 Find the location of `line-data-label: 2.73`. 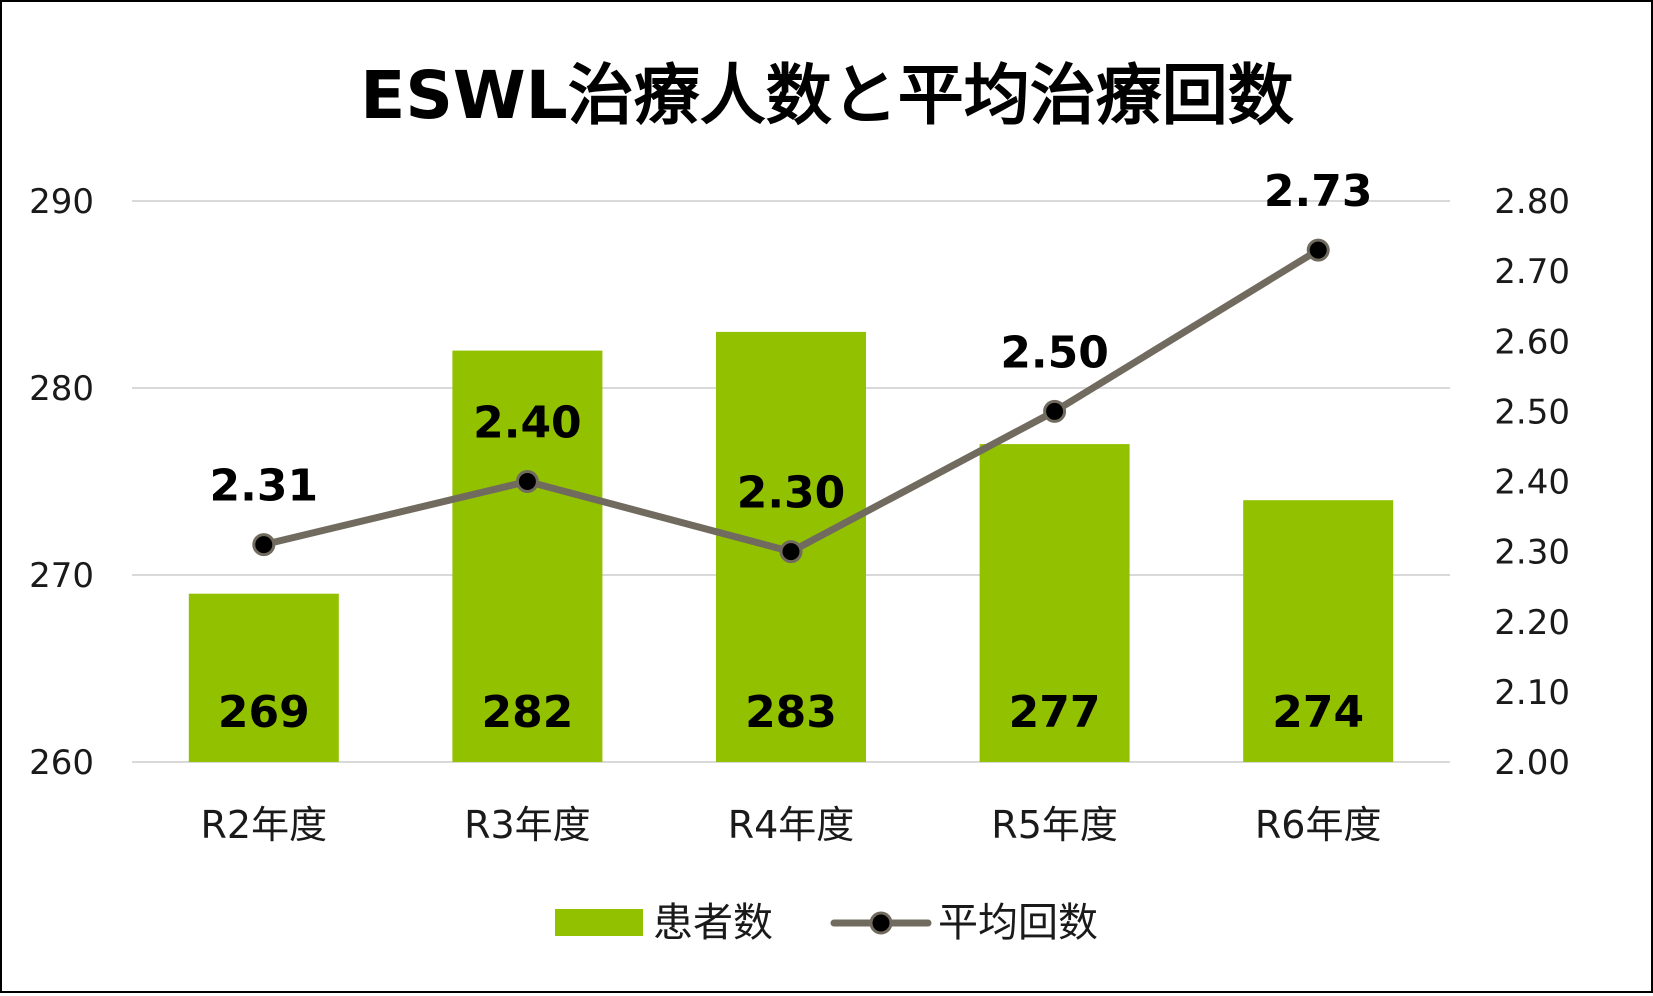

line-data-label: 2.73 is located at coordinates (1318, 191).